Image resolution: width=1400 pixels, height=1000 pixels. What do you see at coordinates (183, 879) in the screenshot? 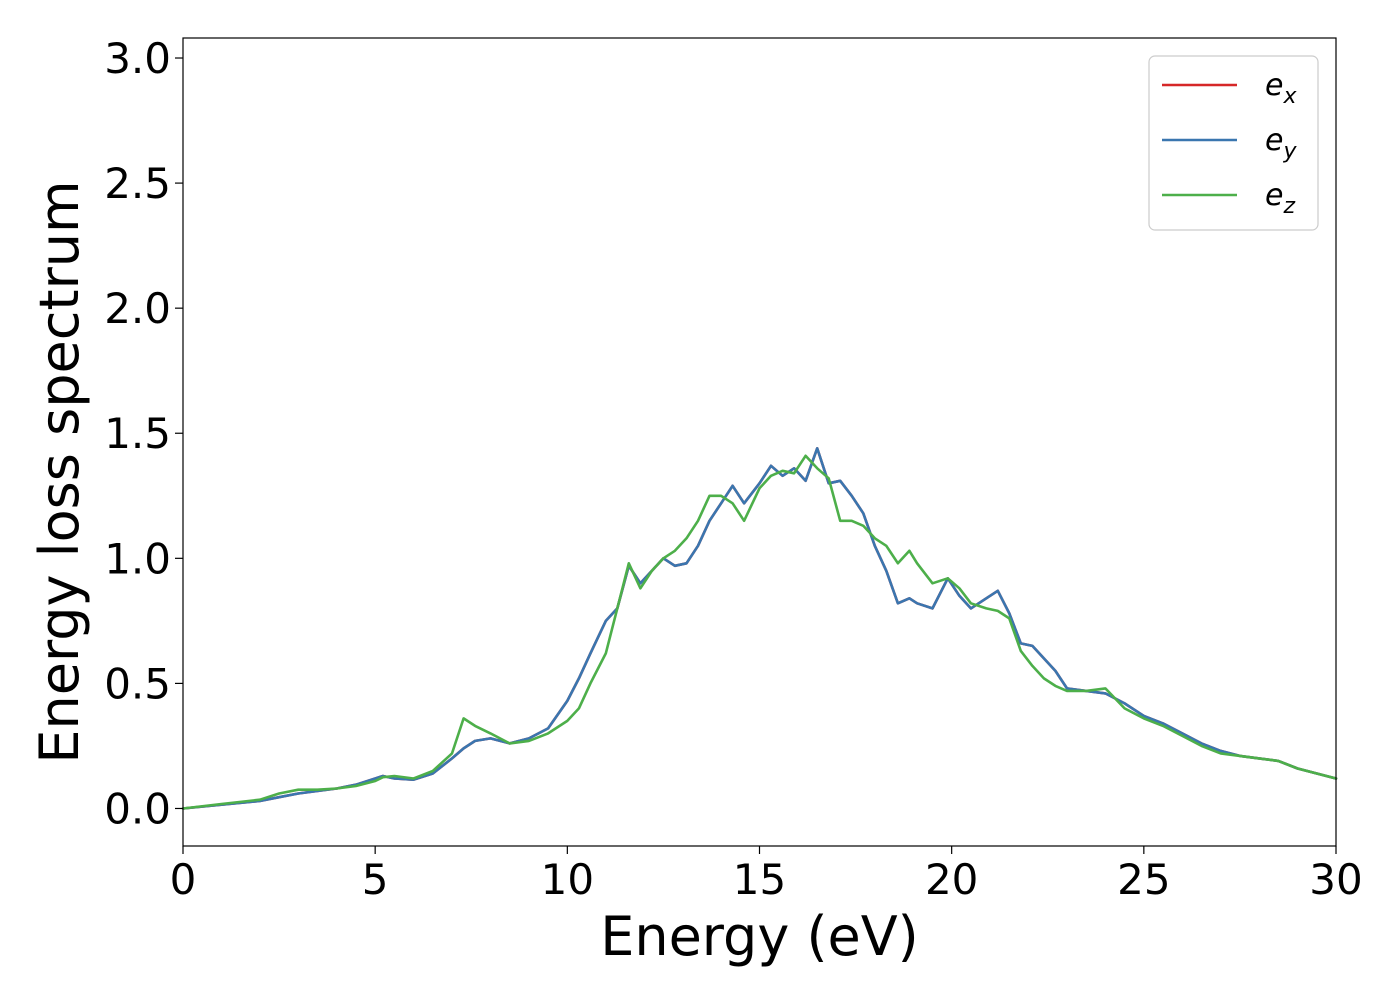
I see `x-tick-label: 0` at bounding box center [183, 879].